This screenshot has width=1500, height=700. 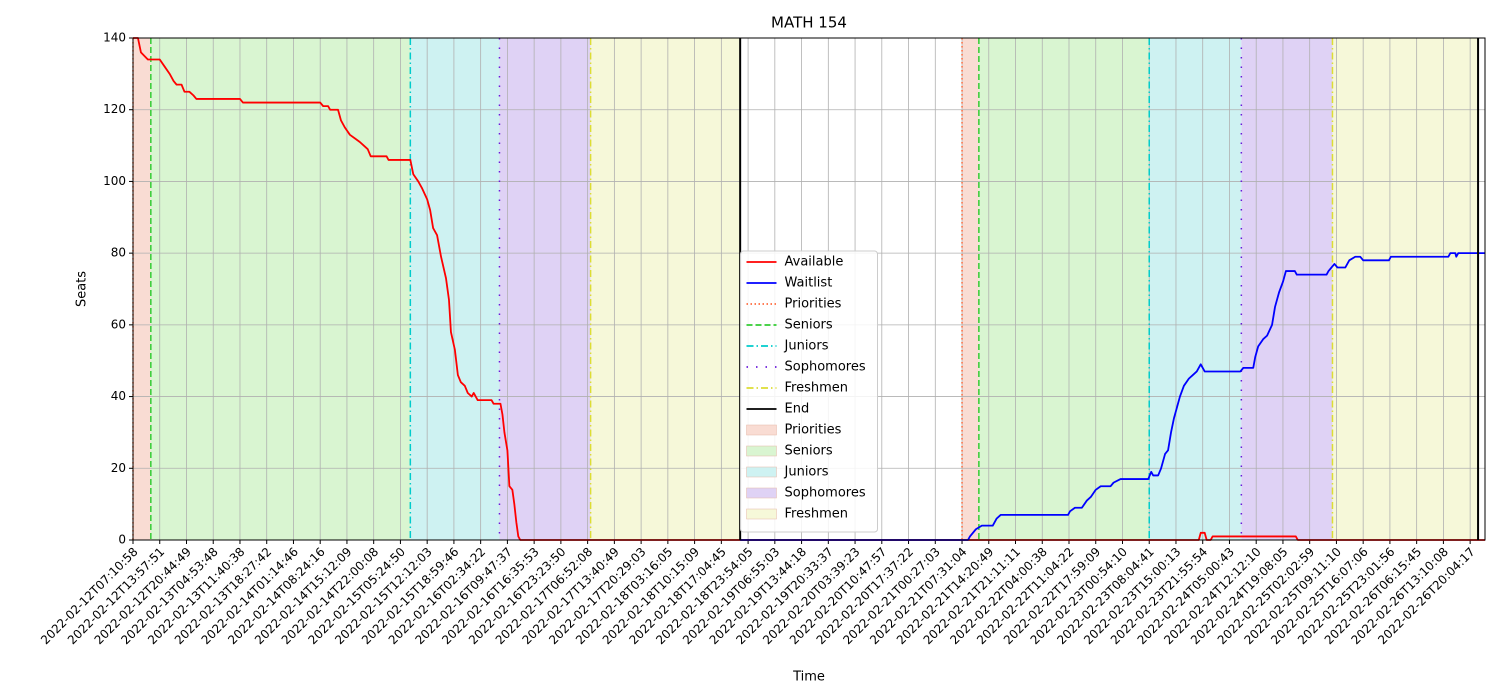 What do you see at coordinates (809, 283) in the screenshot?
I see `legend-label: Waitlist` at bounding box center [809, 283].